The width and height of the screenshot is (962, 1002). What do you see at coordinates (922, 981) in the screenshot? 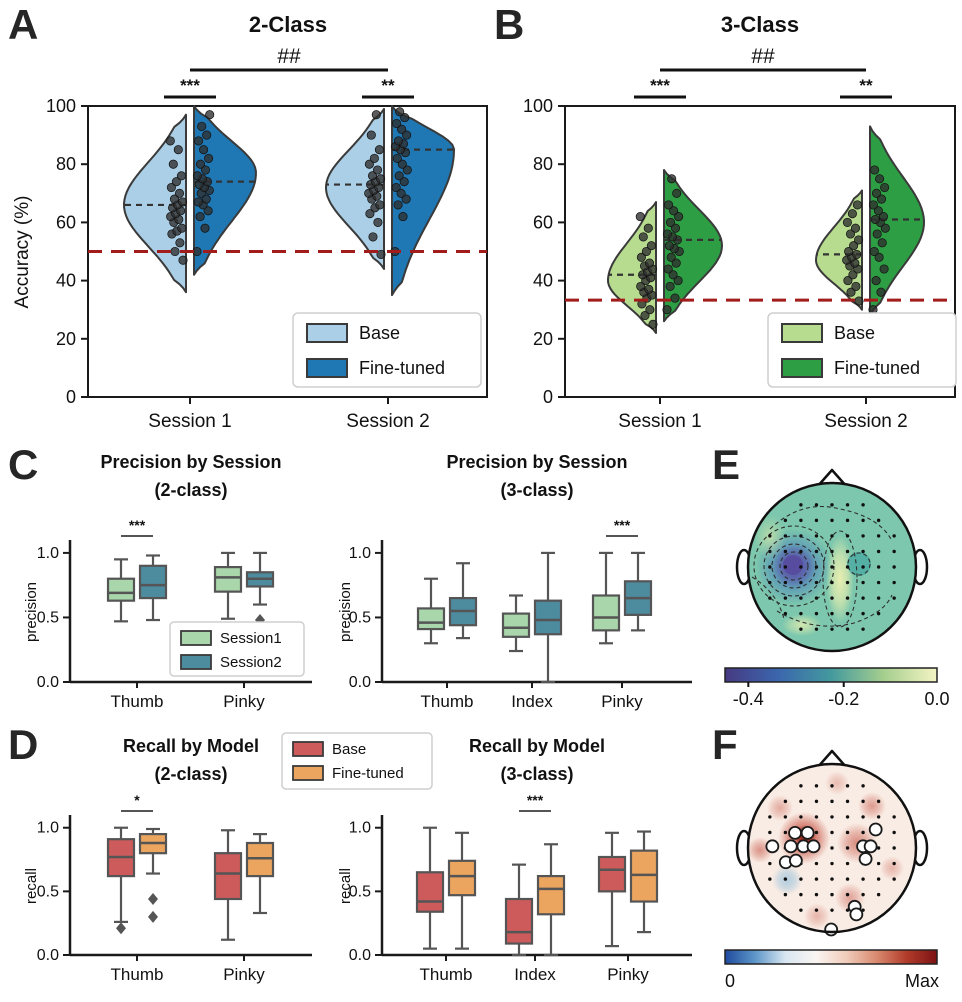
I see `svg-text: Max` at bounding box center [922, 981].